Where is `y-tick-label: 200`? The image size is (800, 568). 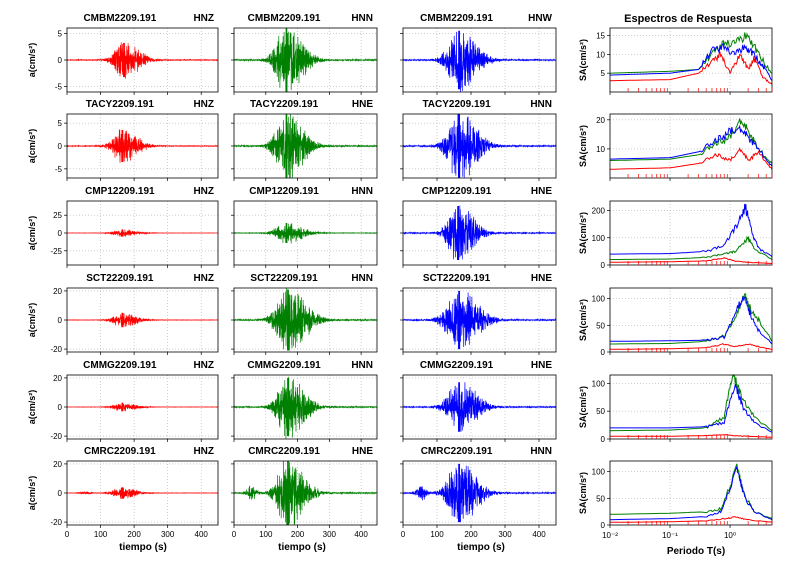
y-tick-label: 200 is located at coordinates (599, 211).